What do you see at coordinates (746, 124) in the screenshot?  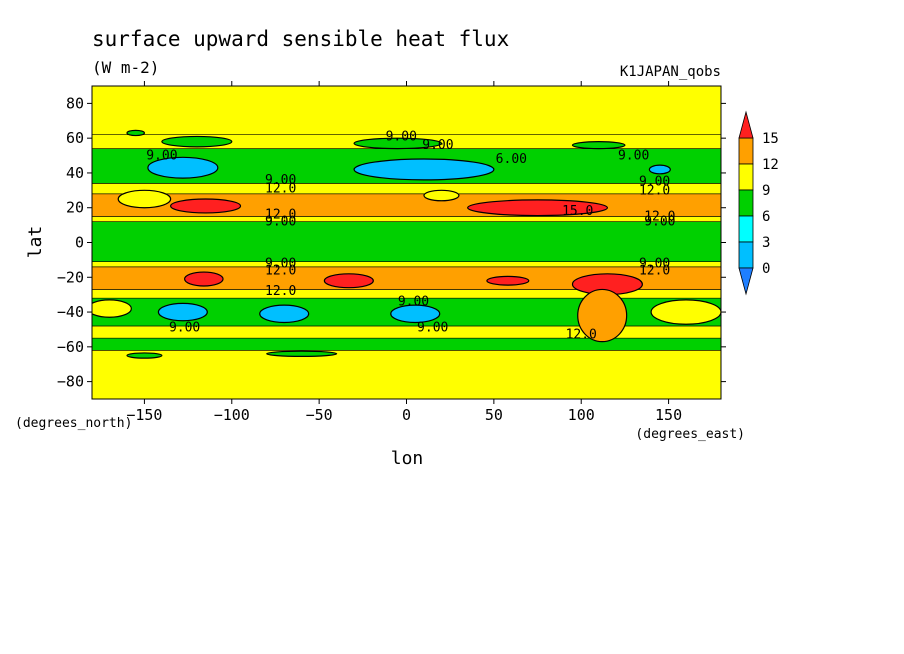 I see `colorbar-max-arrow` at bounding box center [746, 124].